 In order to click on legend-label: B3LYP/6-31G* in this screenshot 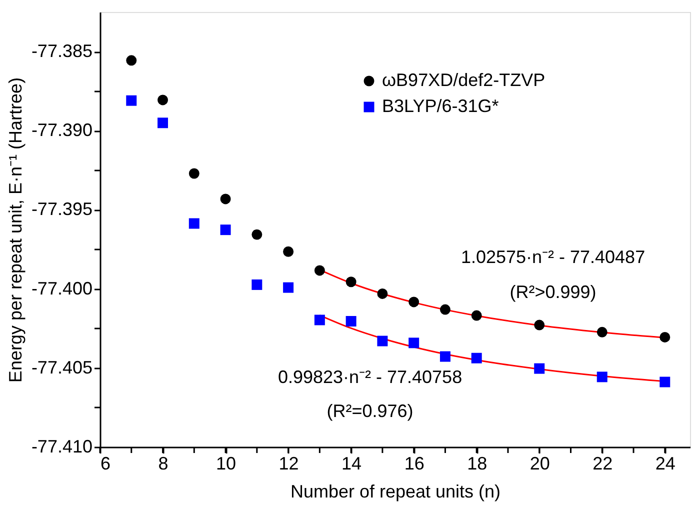, I will do `click(440, 106)`.